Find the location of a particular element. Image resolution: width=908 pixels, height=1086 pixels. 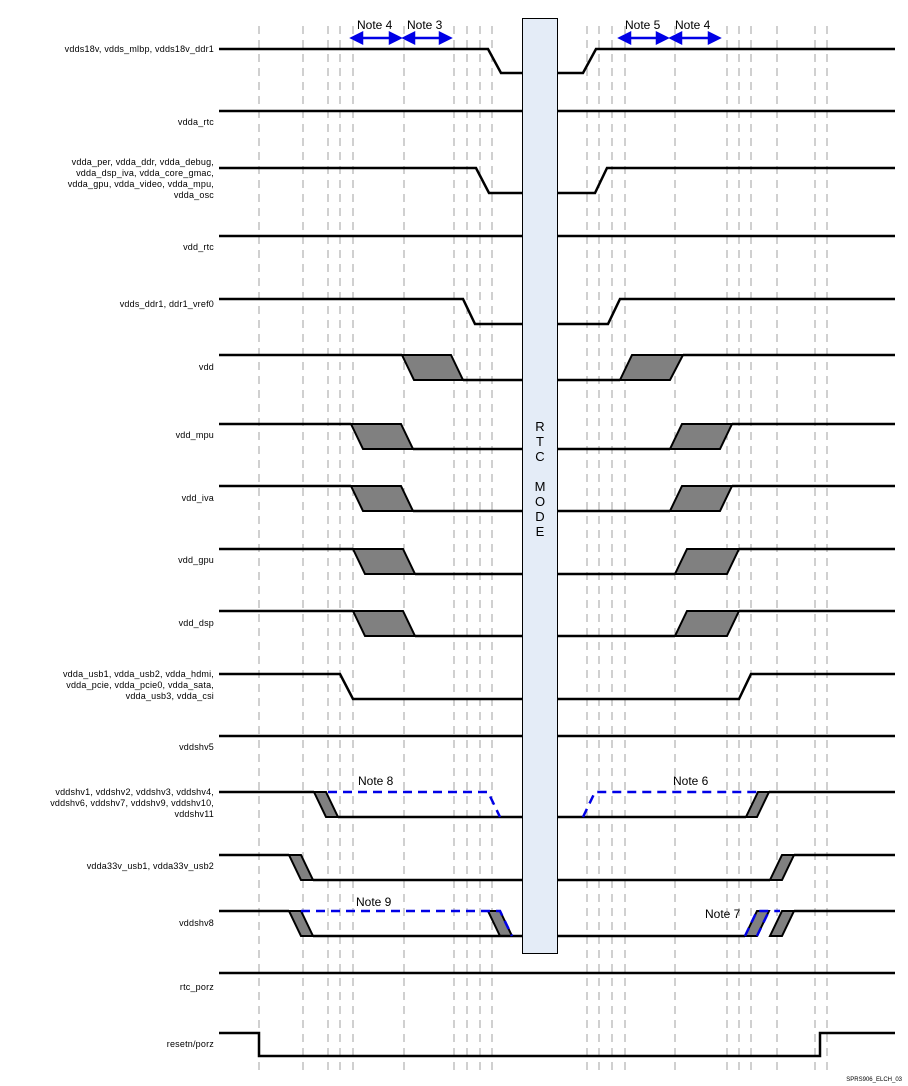

waveform-vdda-usb-group is located at coordinates (370, 686).